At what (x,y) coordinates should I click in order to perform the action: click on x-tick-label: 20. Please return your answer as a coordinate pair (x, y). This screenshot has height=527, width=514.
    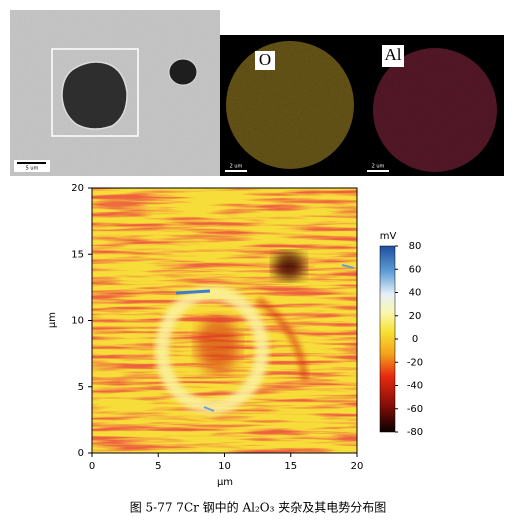
    Looking at the image, I should click on (357, 466).